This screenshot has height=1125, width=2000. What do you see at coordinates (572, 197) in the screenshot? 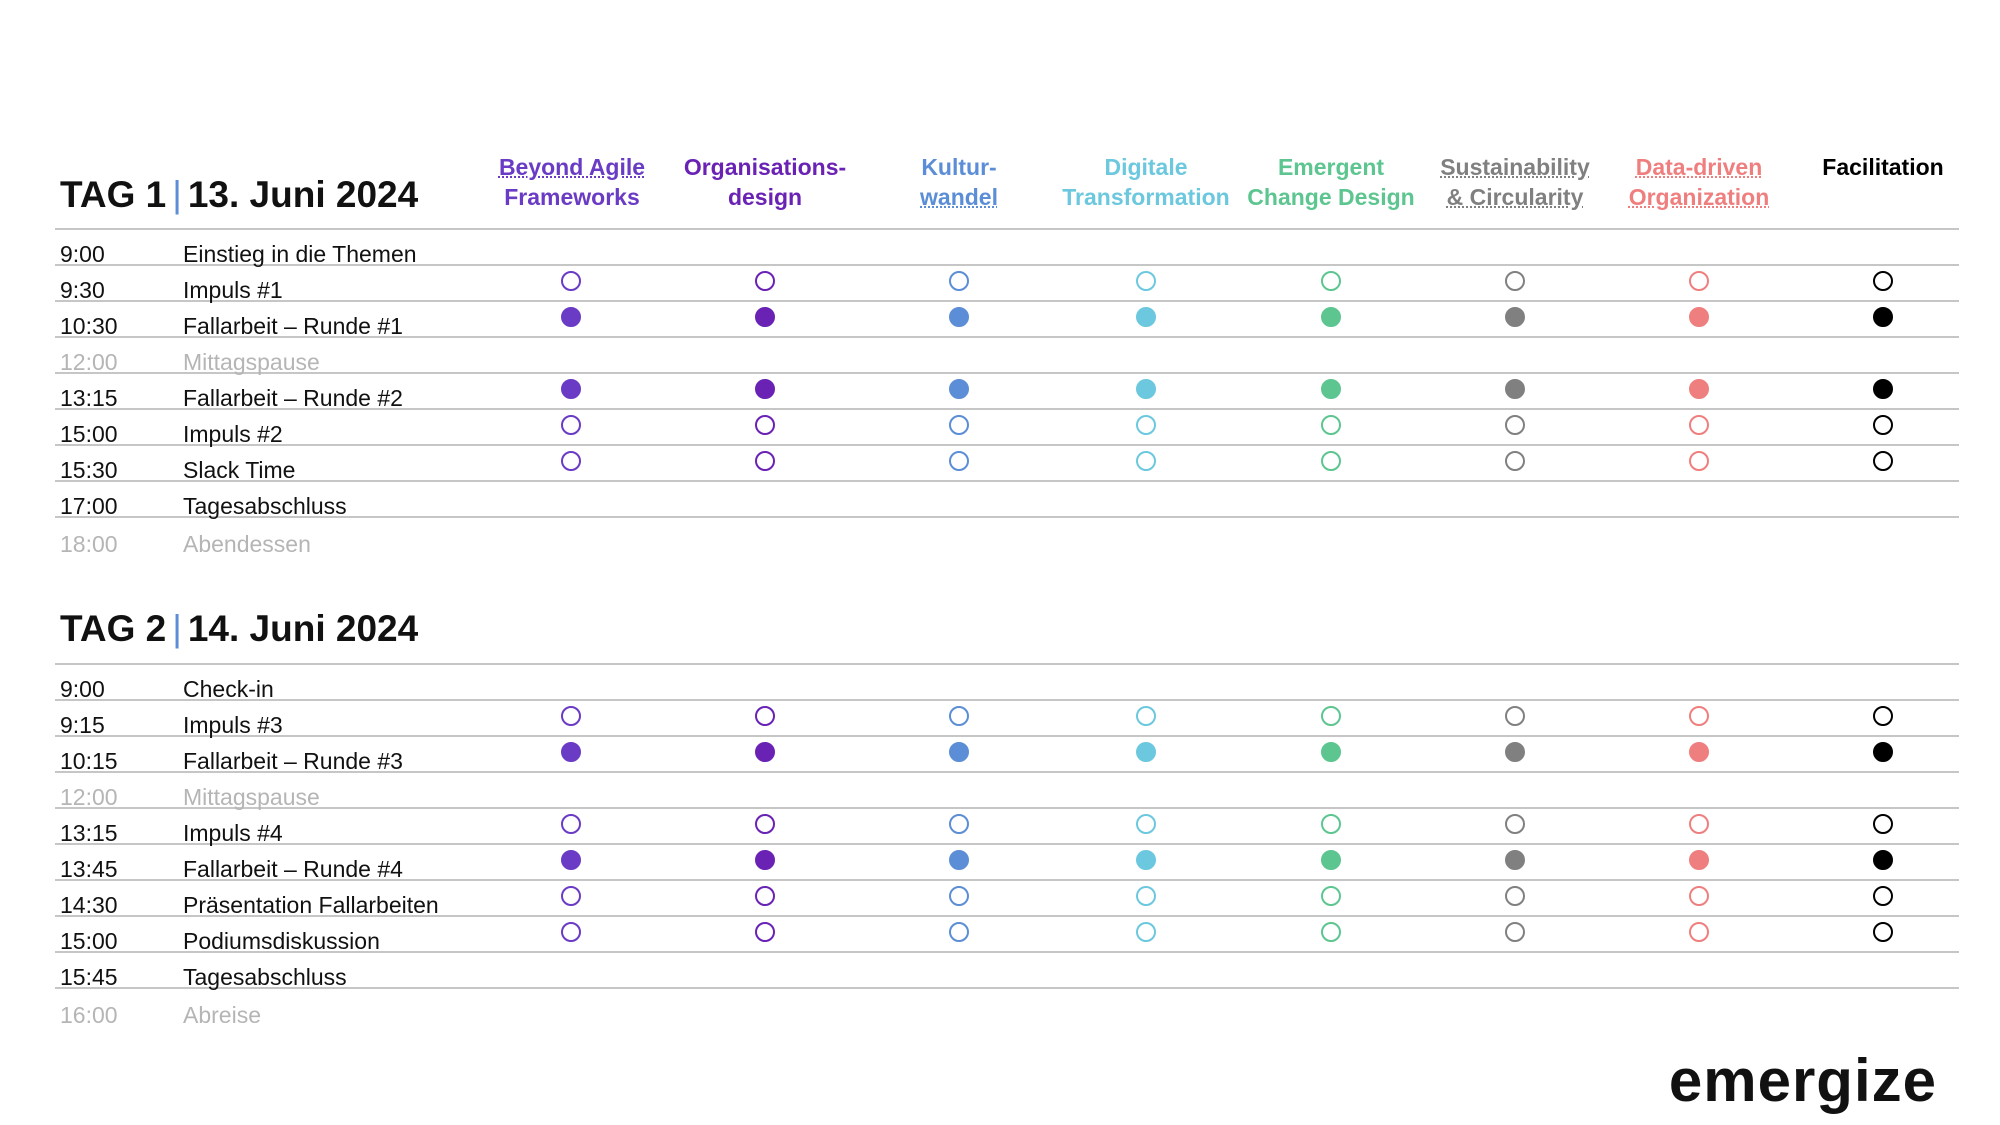
I see `track-line2: Frameworks` at bounding box center [572, 197].